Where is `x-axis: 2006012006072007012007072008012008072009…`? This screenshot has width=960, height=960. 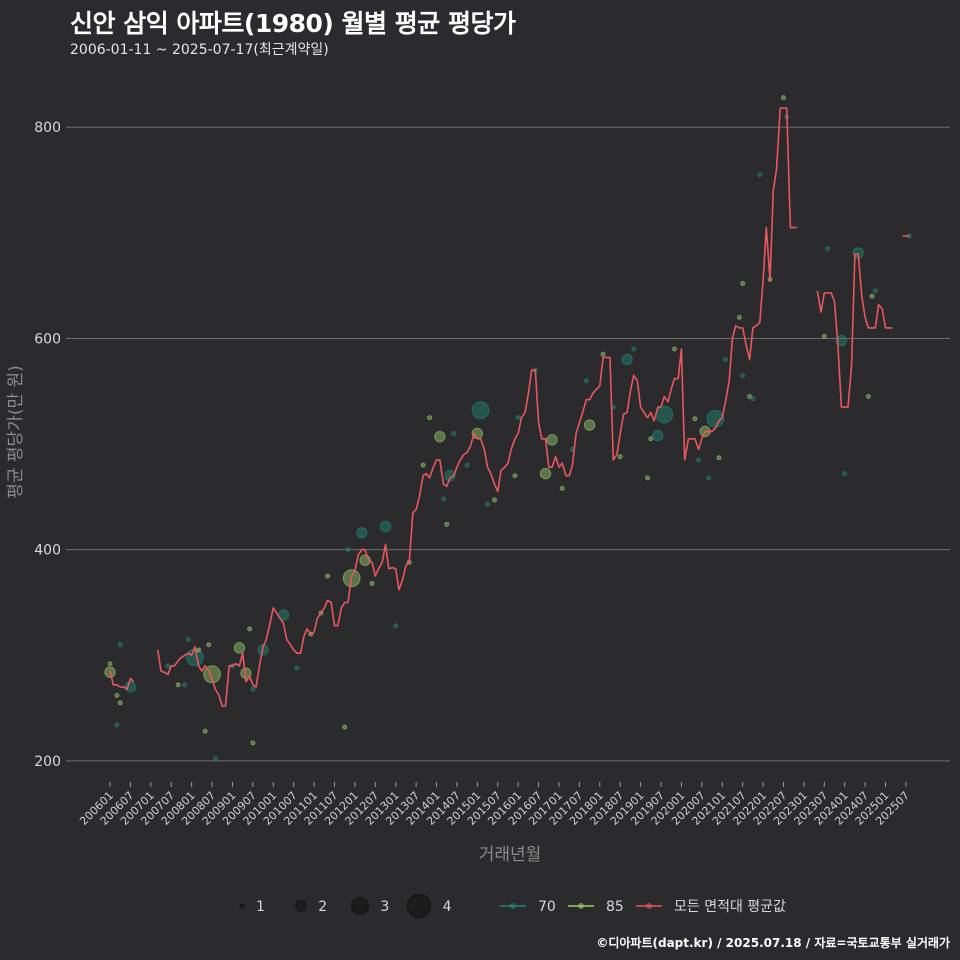 x-axis: 2006012006072007012007072008012008072009… is located at coordinates (494, 805).